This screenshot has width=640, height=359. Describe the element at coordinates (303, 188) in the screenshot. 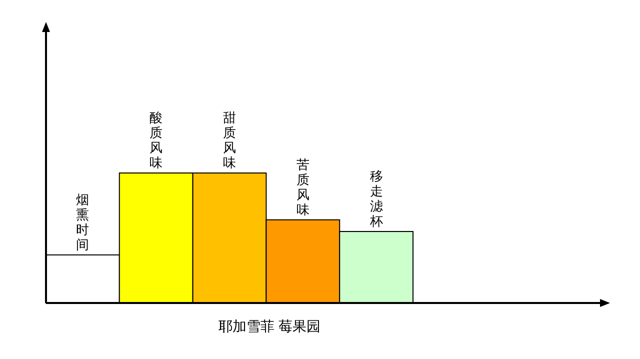

I see `x-tick-label: 苦质风味` at that location.